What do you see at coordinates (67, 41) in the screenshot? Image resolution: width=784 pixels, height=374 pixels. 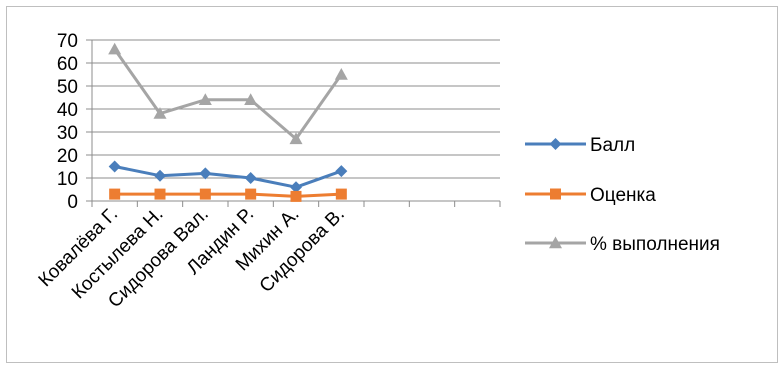 I see `y-tick-label: 70` at bounding box center [67, 41].